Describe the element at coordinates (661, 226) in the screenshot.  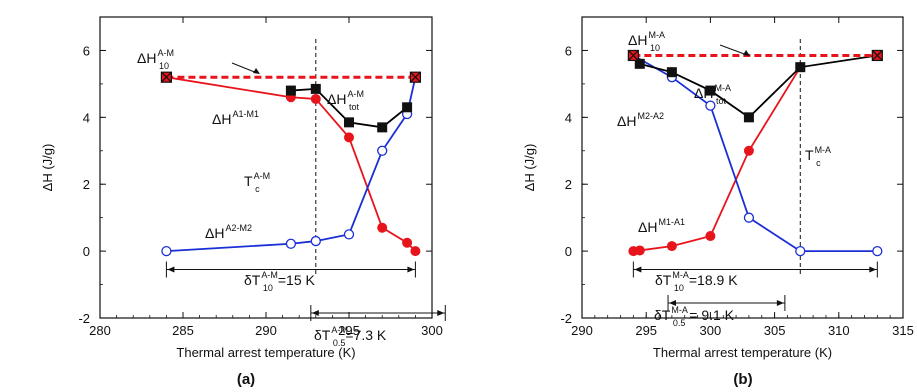
I see `label-dh-m1a1: ΔHM1-A1` at that location.